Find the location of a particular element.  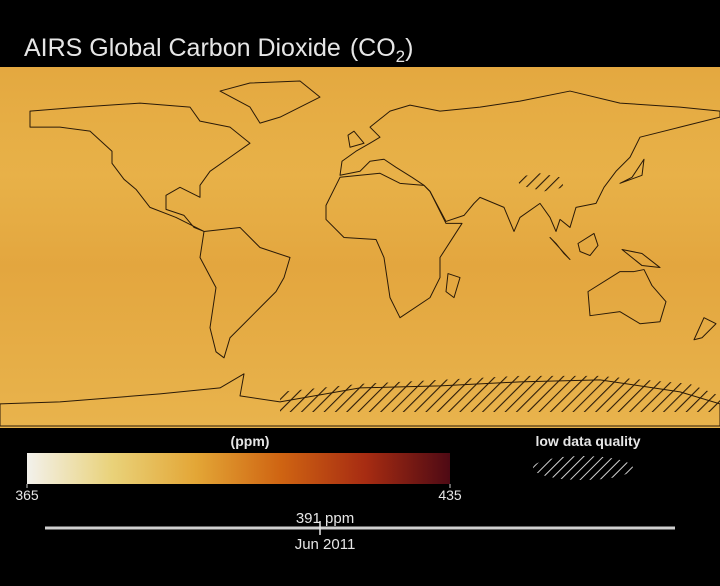

colorbar-ticks: 365 435 is located at coordinates (238, 493).